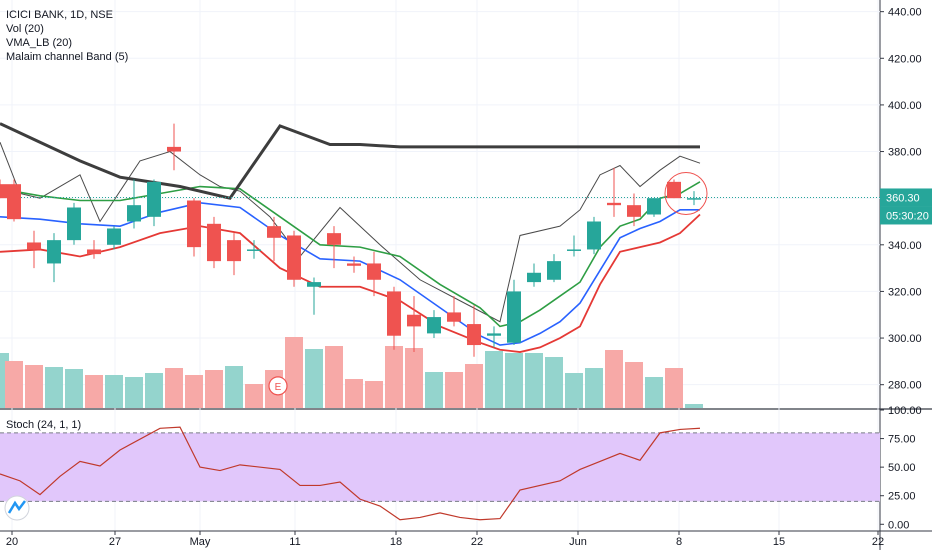 This screenshot has height=550, width=932. I want to click on time-tag-label: 05:30:20, so click(907, 216).